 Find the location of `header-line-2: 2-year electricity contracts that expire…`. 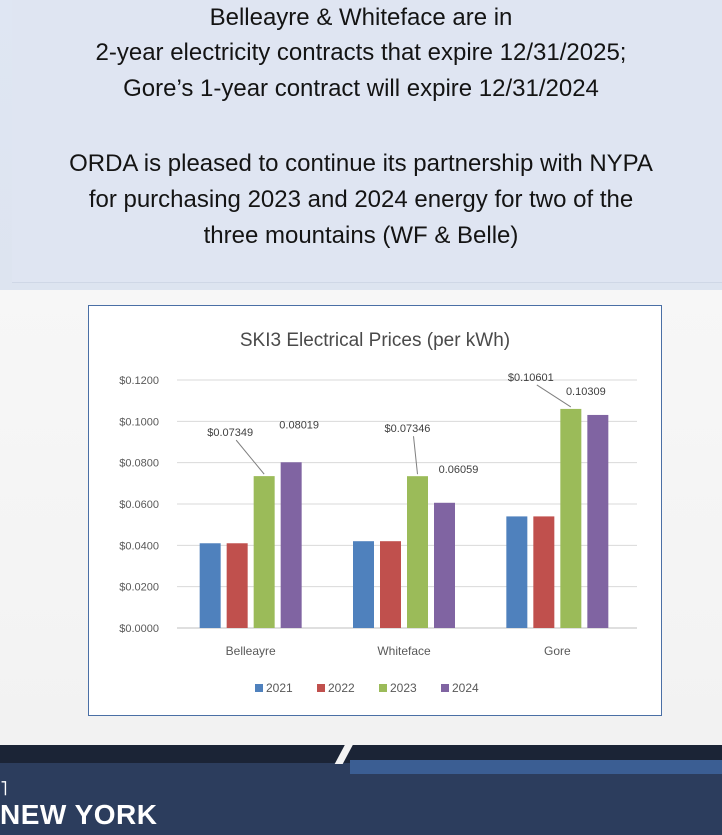

header-line-2: 2-year electricity contracts that expire… is located at coordinates (361, 52).